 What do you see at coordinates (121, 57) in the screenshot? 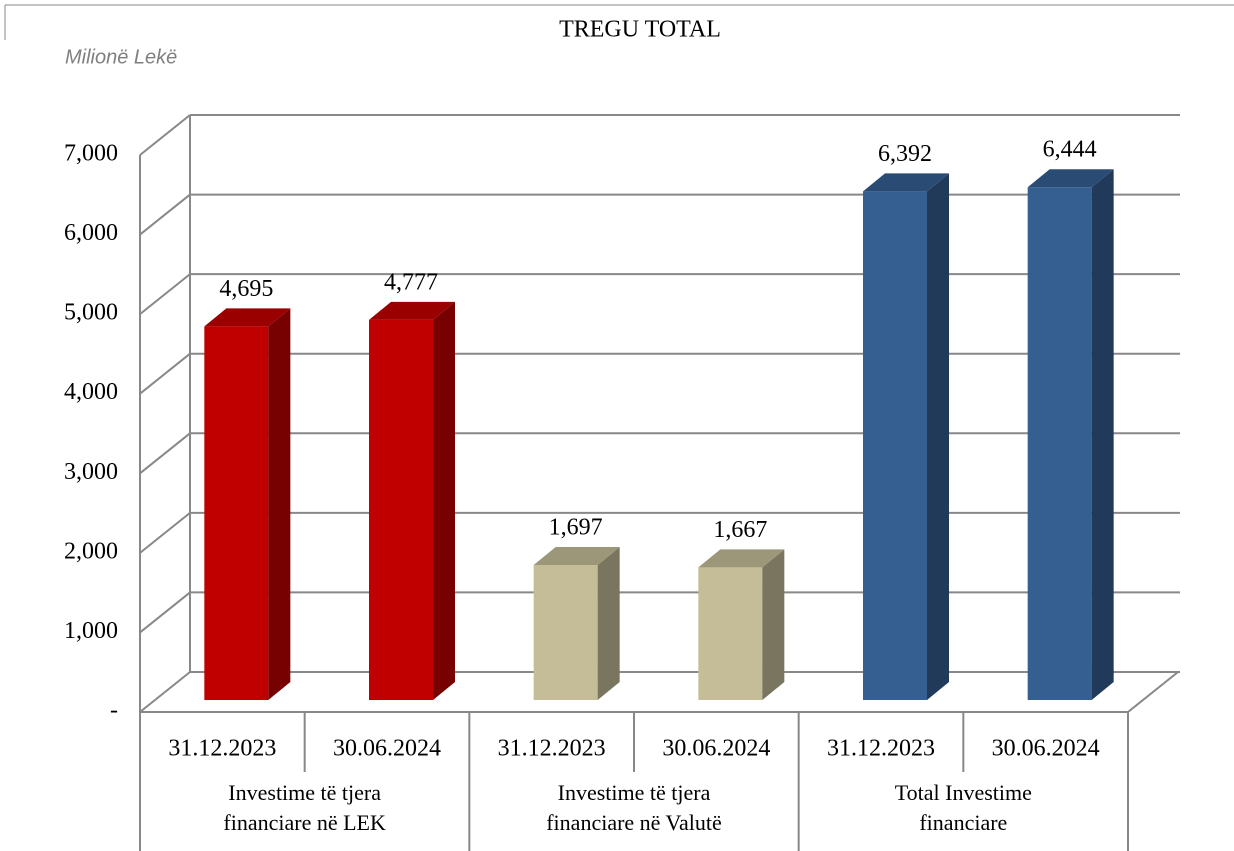
I see `y-axis-label: Milionë Lekë` at bounding box center [121, 57].